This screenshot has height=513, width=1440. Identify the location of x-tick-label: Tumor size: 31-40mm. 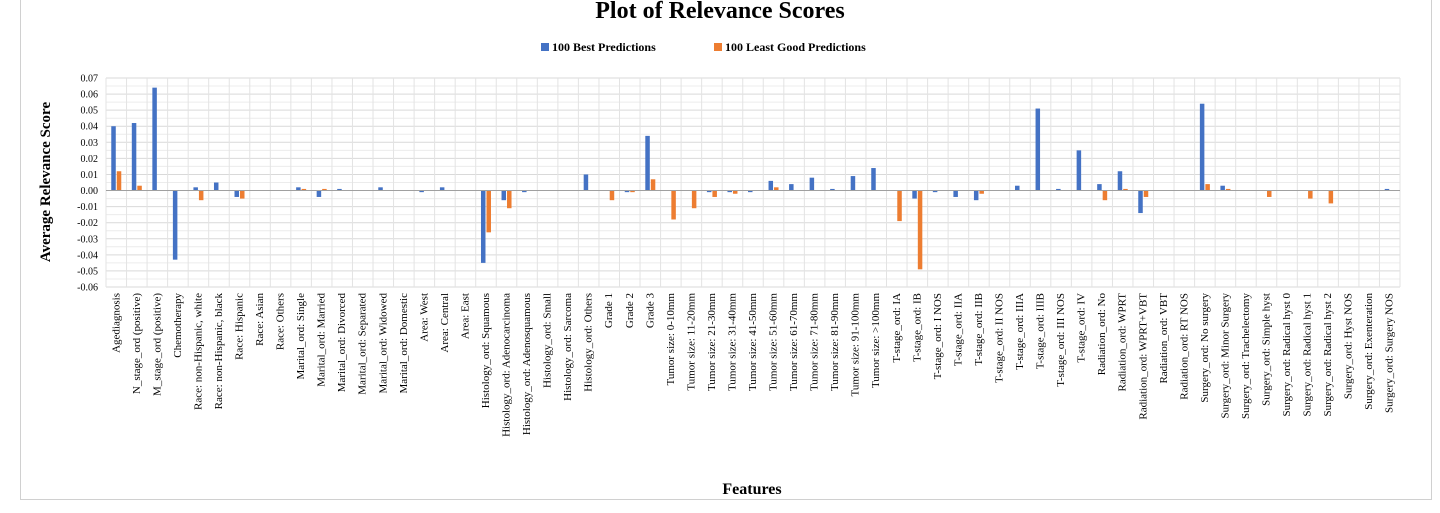
(732, 342).